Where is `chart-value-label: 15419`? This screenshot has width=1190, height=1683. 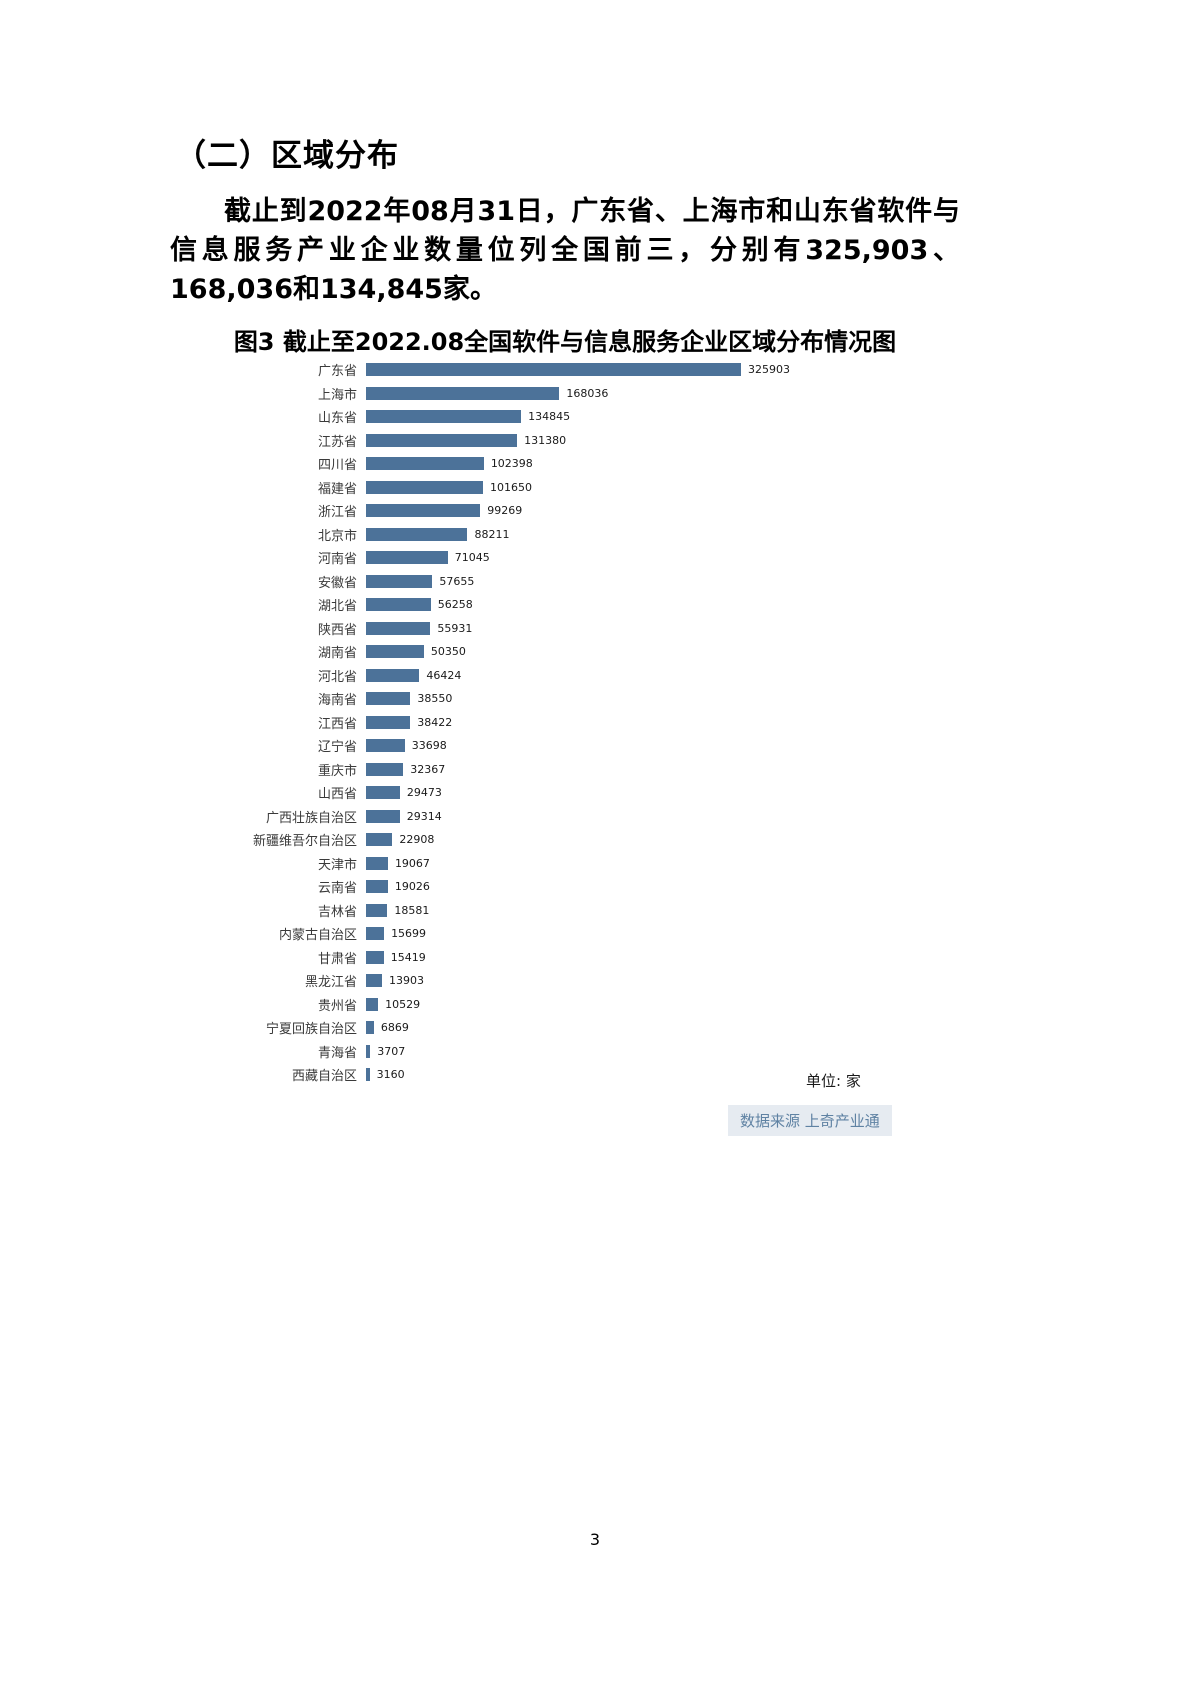 chart-value-label: 15419 is located at coordinates (408, 957).